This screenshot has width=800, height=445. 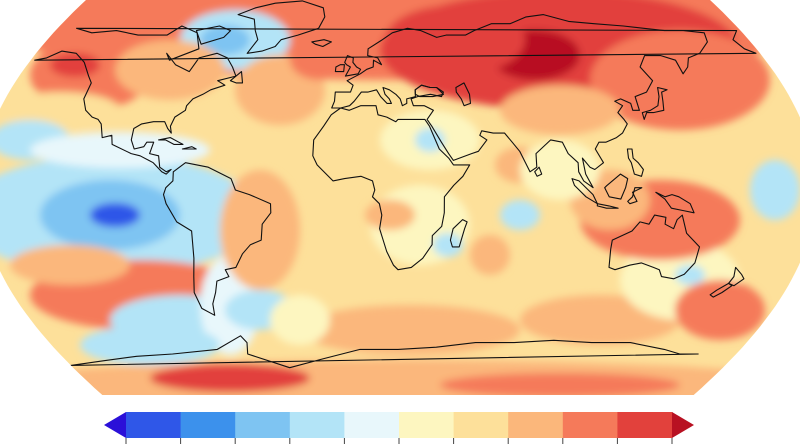 I want to click on coastline-cuba, so click(x=171, y=141).